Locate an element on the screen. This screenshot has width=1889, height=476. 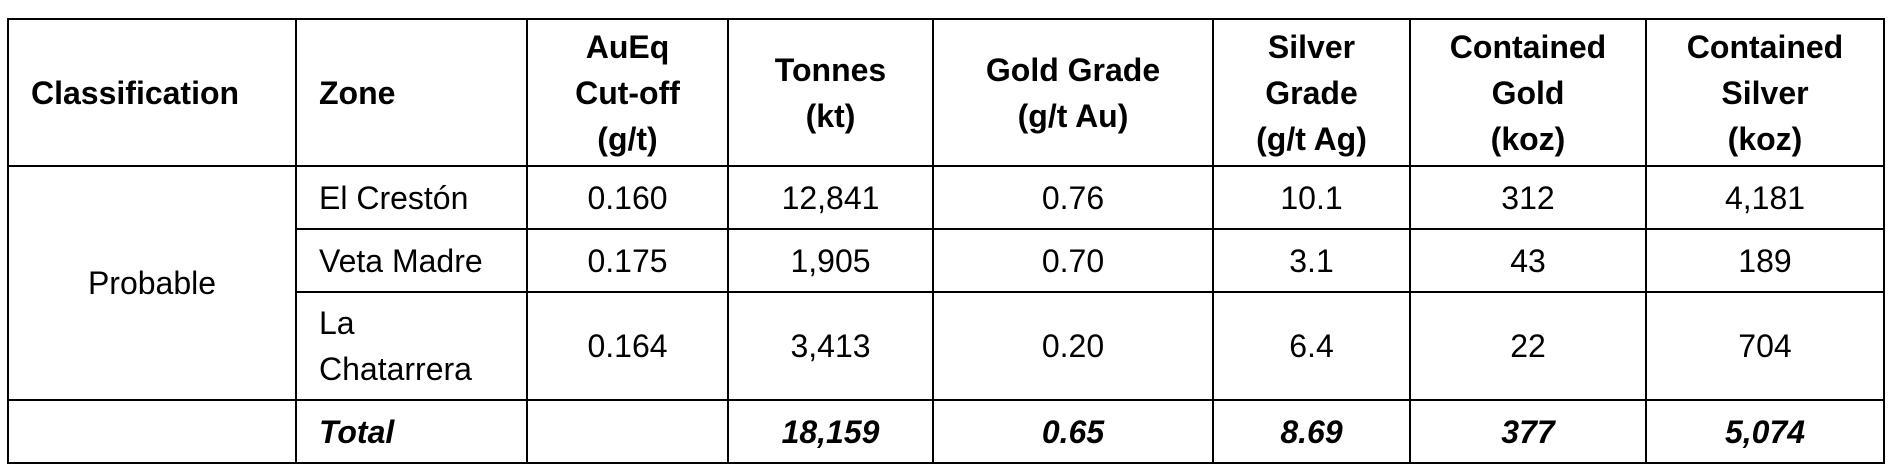
header-classification: Classification is located at coordinates (152, 92).